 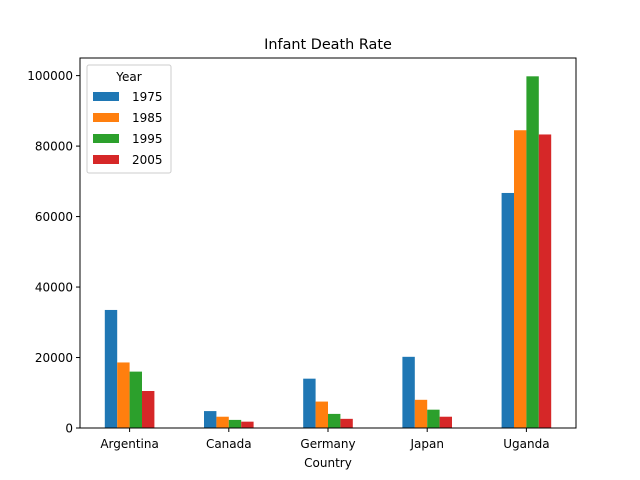 What do you see at coordinates (426, 444) in the screenshot?
I see `x-tick-label: Japan` at bounding box center [426, 444].